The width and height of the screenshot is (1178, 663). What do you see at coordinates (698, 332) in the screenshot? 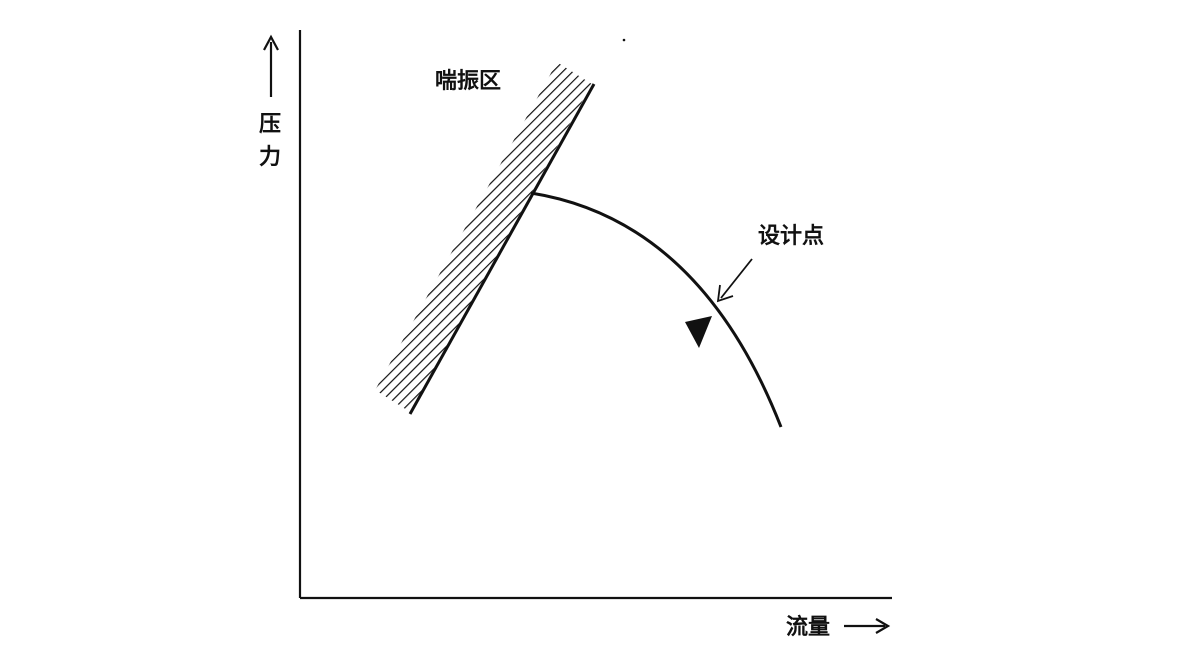
I see `direction-arrowhead-icon` at bounding box center [698, 332].